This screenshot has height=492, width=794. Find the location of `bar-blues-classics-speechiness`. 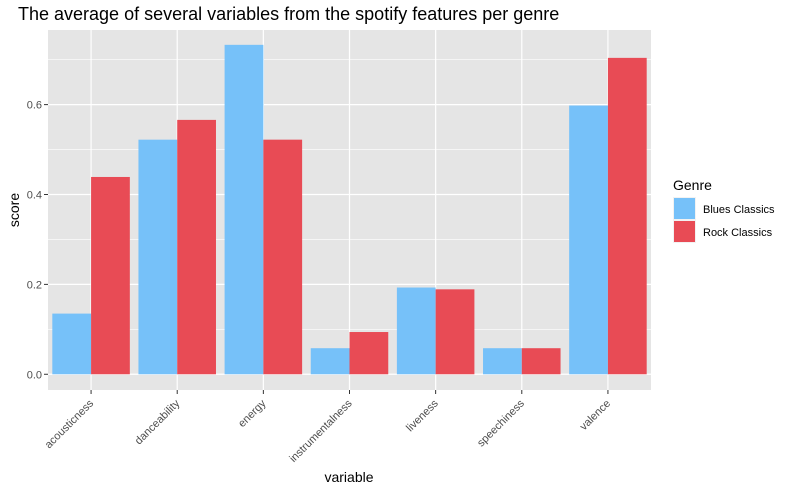

bar-blues-classics-speechiness is located at coordinates (502, 361).